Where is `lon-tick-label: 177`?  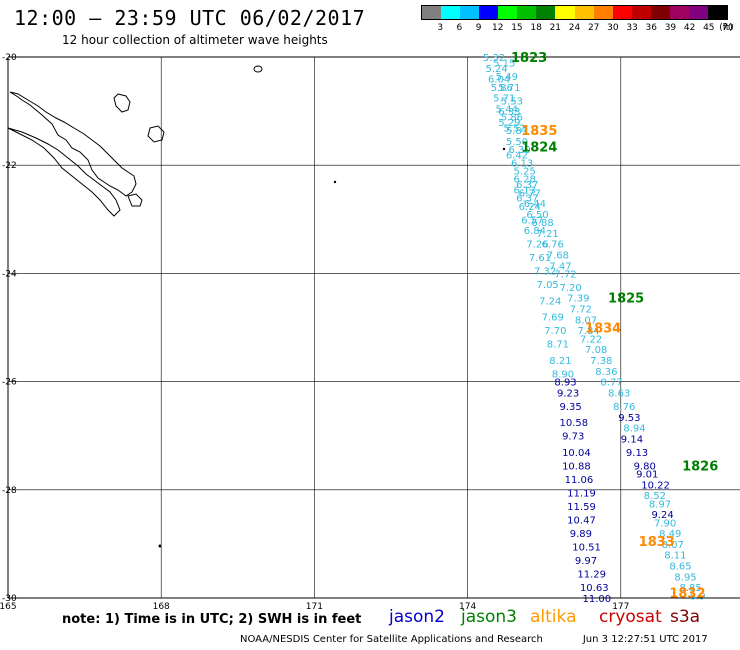 lon-tick-label: 177 is located at coordinates (620, 607).